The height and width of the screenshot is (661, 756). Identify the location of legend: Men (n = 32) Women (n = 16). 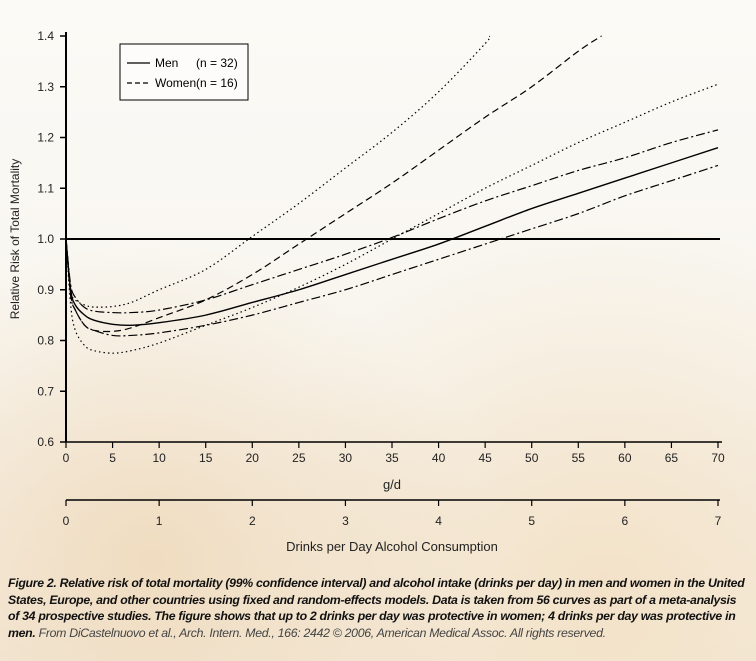
(184, 72).